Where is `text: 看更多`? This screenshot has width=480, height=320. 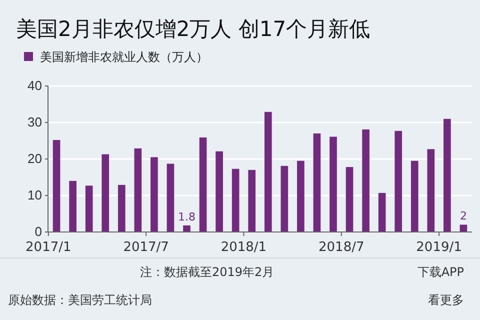
text: 看更多 is located at coordinates (446, 300).